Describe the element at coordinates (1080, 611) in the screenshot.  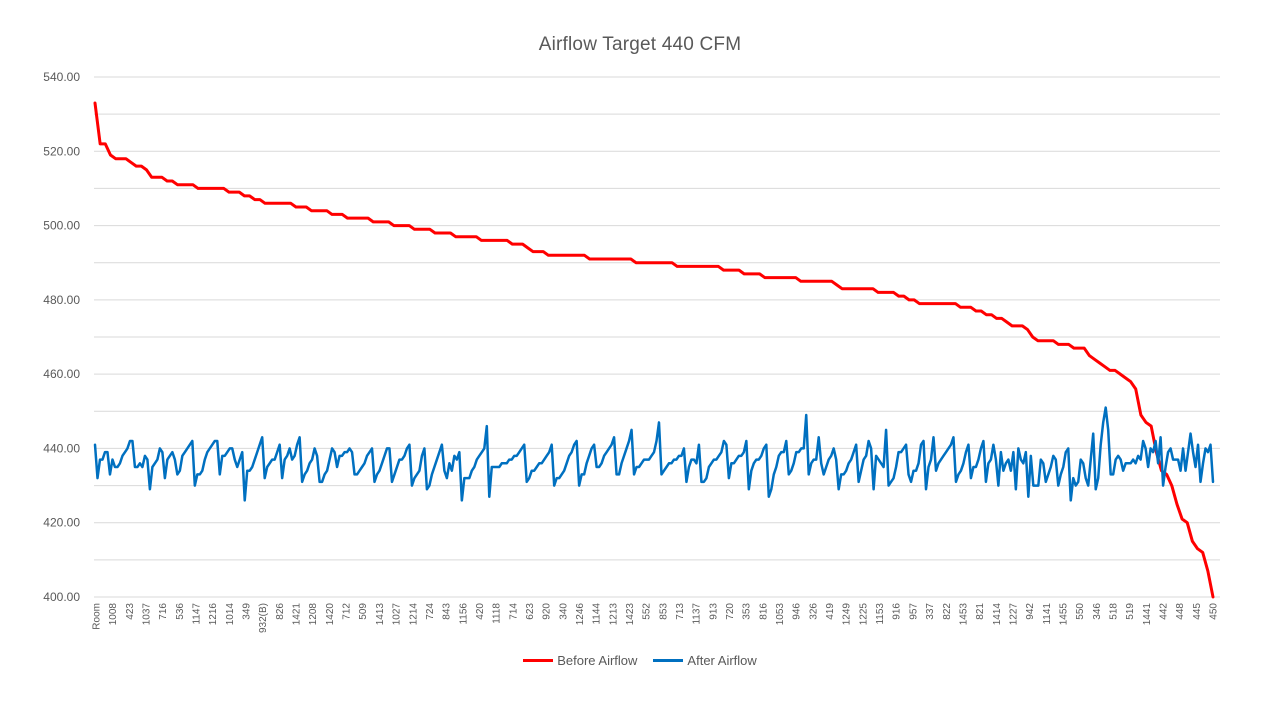
I see `x-tick-label: 550` at that location.